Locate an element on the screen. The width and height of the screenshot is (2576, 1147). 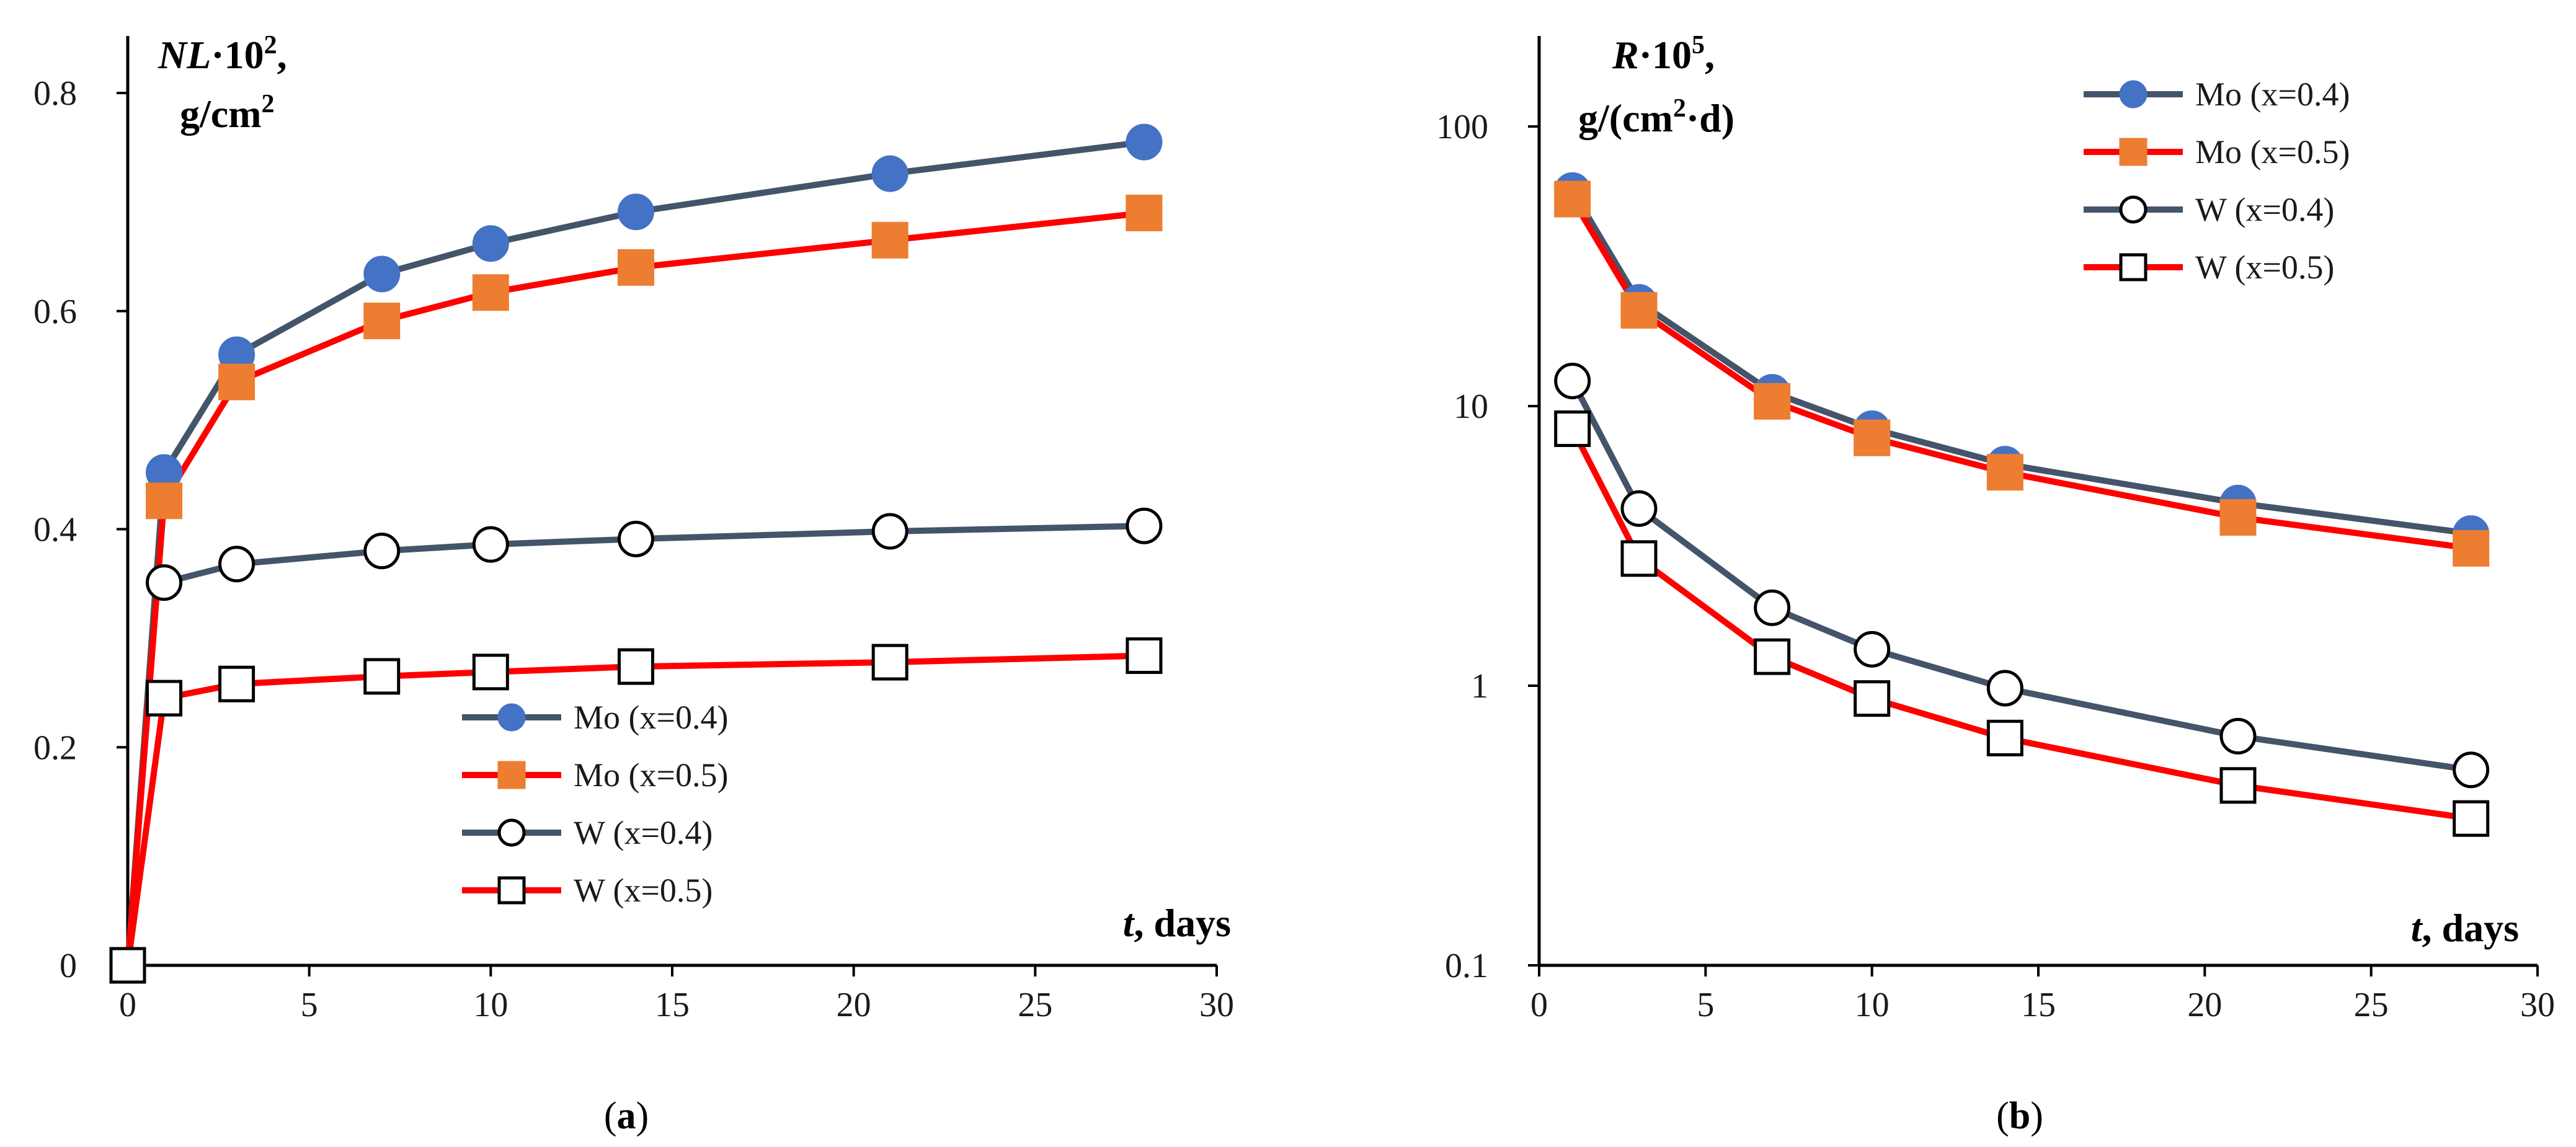
x-tick-label: 15 is located at coordinates (672, 1005).